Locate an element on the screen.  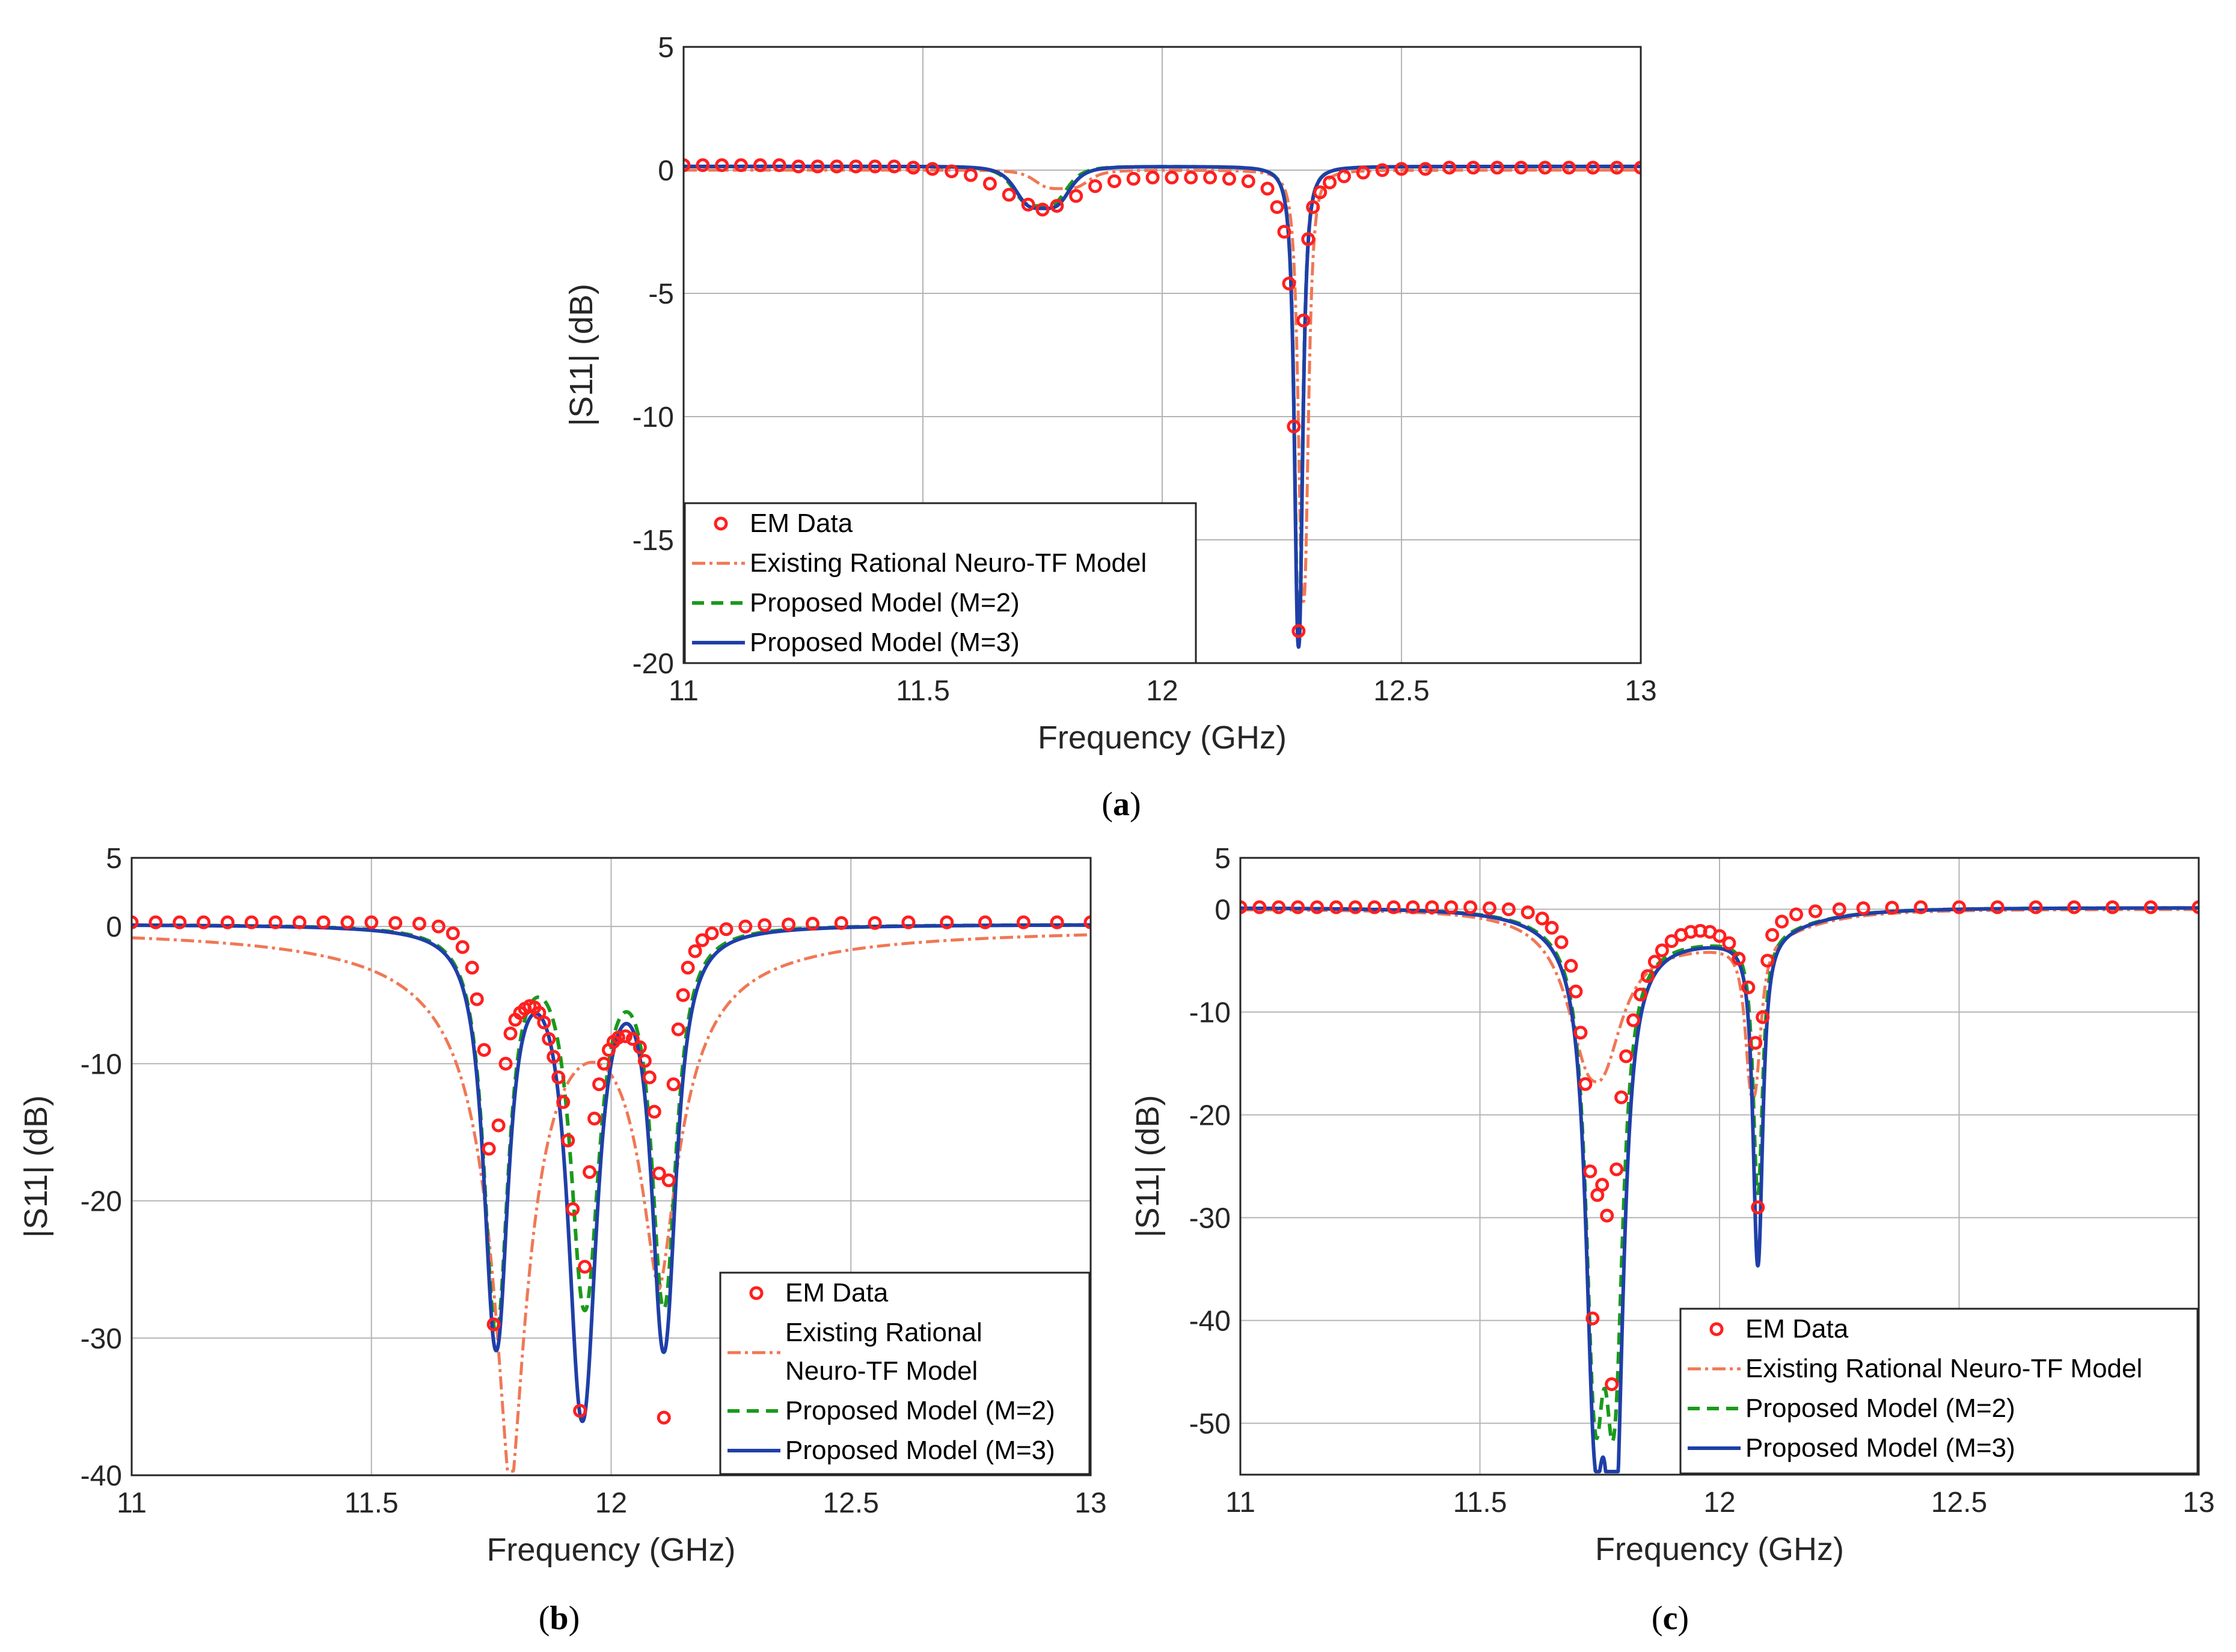
legend-marker-em is located at coordinates (756, 1293).